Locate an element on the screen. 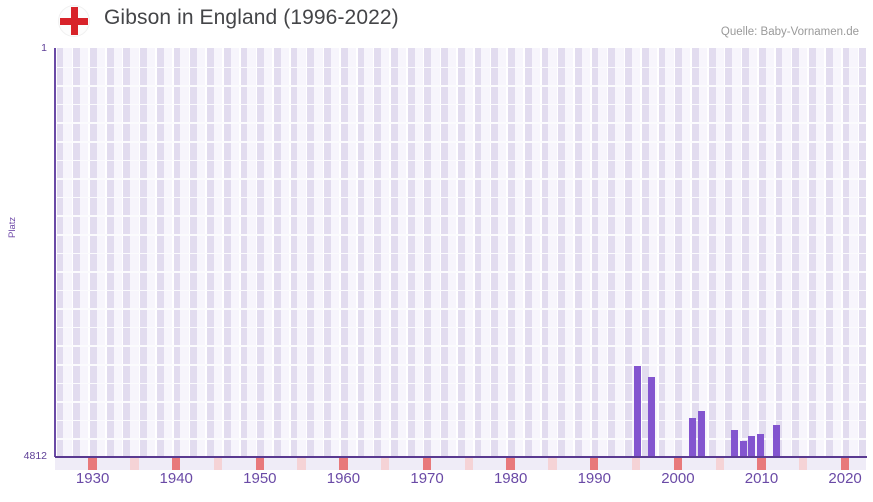  year-swatch-1999 is located at coordinates (669, 464).